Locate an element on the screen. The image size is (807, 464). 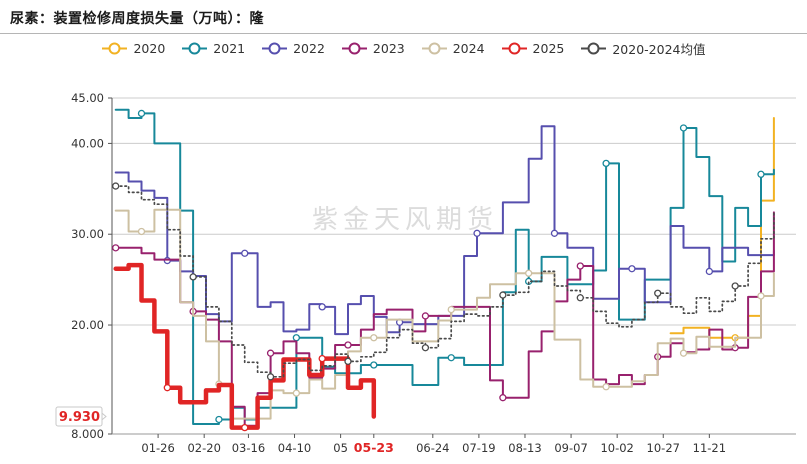
x-axis-tick-label: 09-07 is located at coordinates (570, 448).